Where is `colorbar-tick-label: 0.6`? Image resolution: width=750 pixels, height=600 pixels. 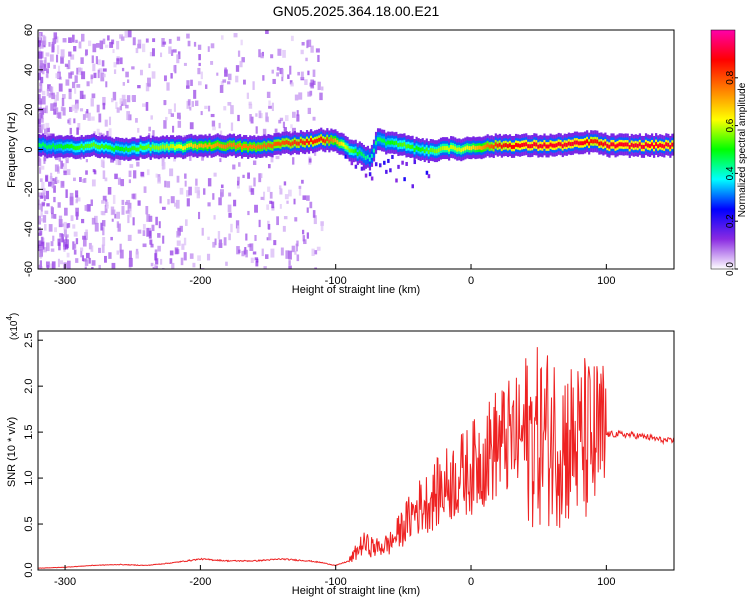 colorbar-tick-label: 0.6 is located at coordinates (730, 125).